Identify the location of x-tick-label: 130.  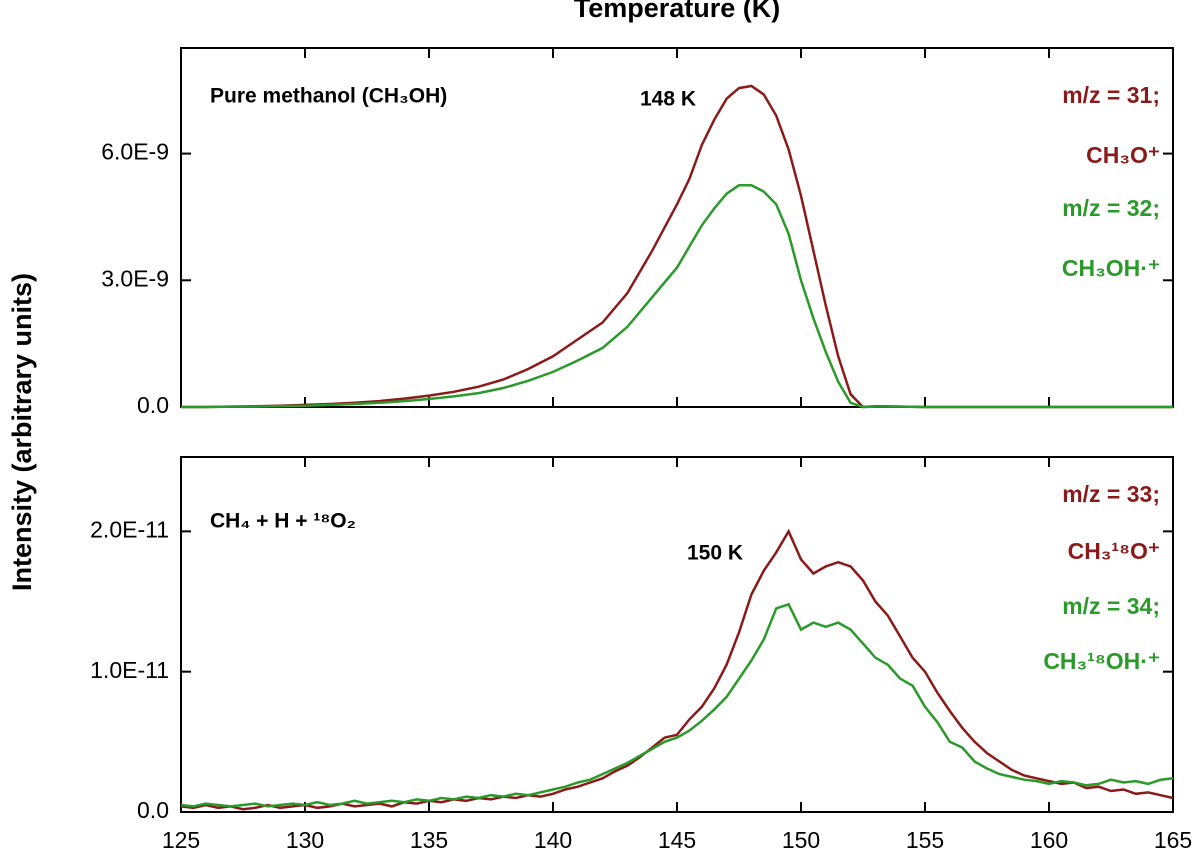
(305, 840).